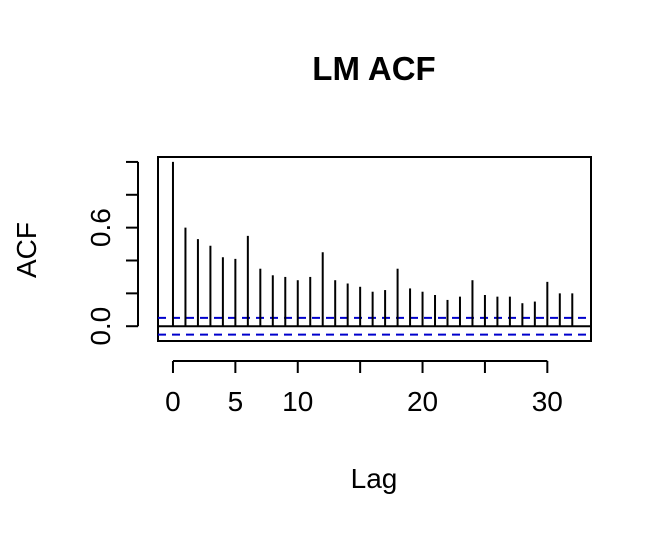 The image size is (672, 537). I want to click on x-tick-label-30: 30, so click(547, 401).